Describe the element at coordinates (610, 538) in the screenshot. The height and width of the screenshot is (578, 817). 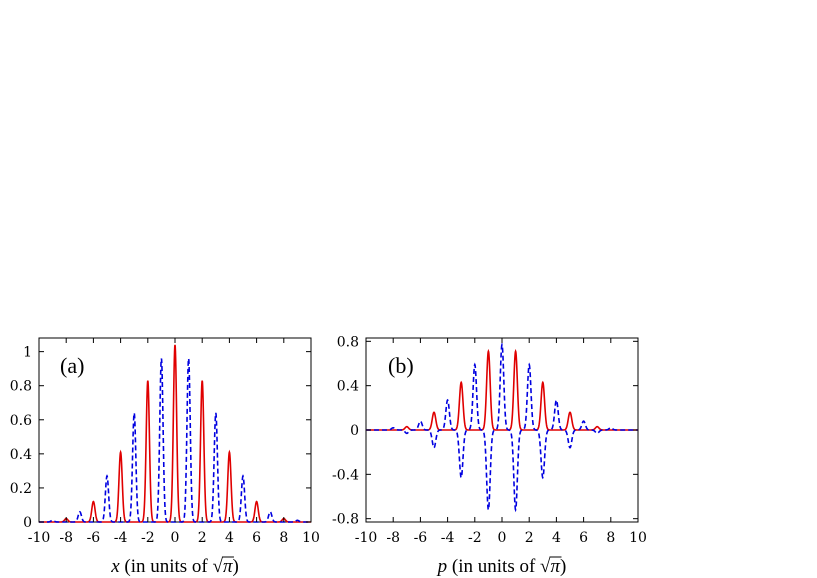
I see `panel-b-xtick-label: 8` at that location.